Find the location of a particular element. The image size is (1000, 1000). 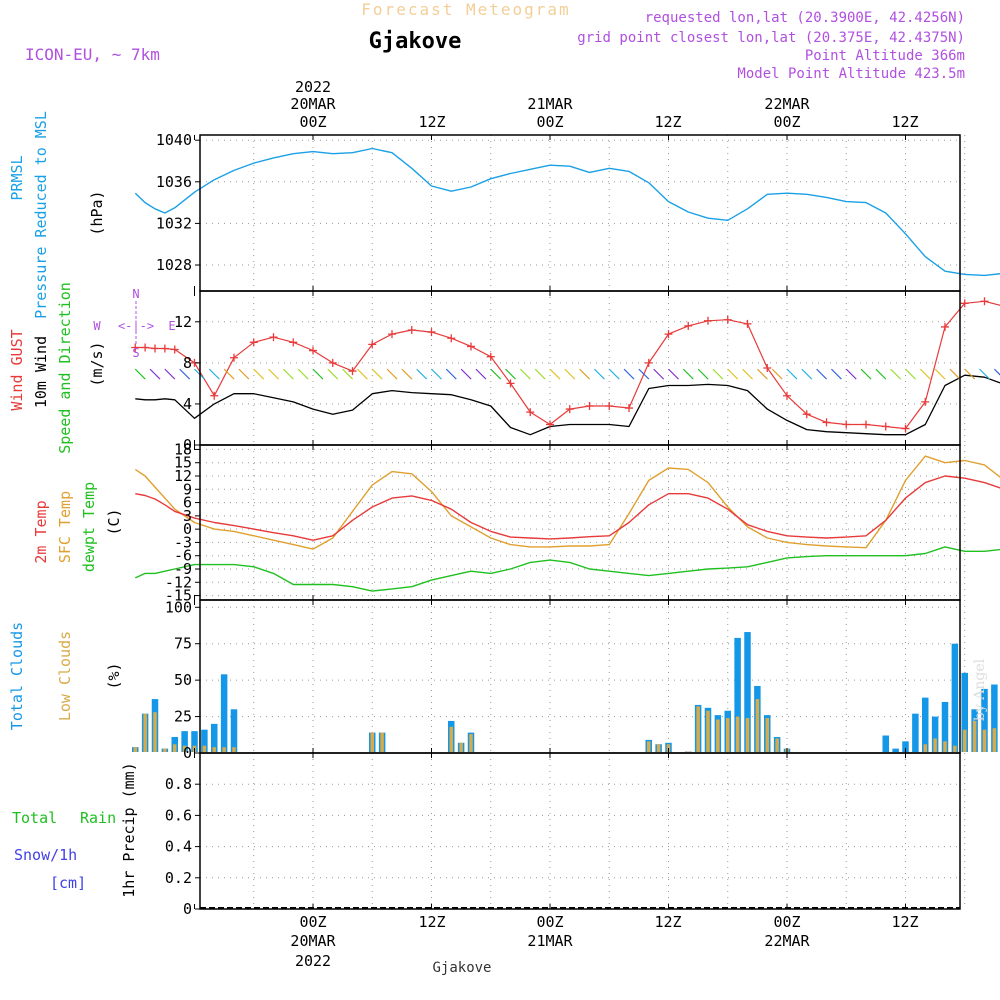

y-tick-label: -3 is located at coordinates (183, 542).